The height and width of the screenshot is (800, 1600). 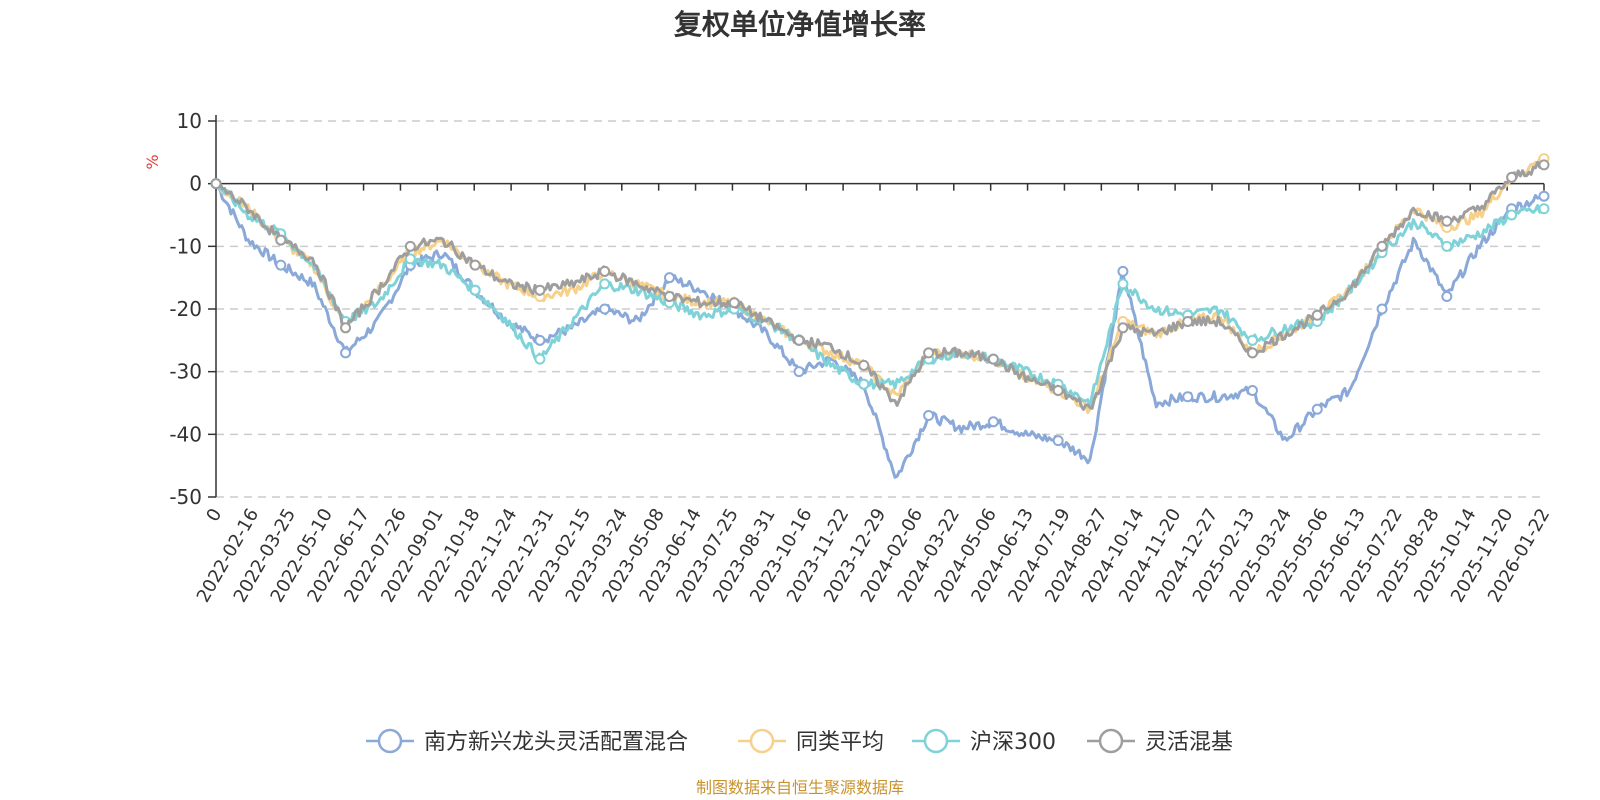 What do you see at coordinates (189, 121) in the screenshot?
I see `y-tick-label: 10` at bounding box center [189, 121].